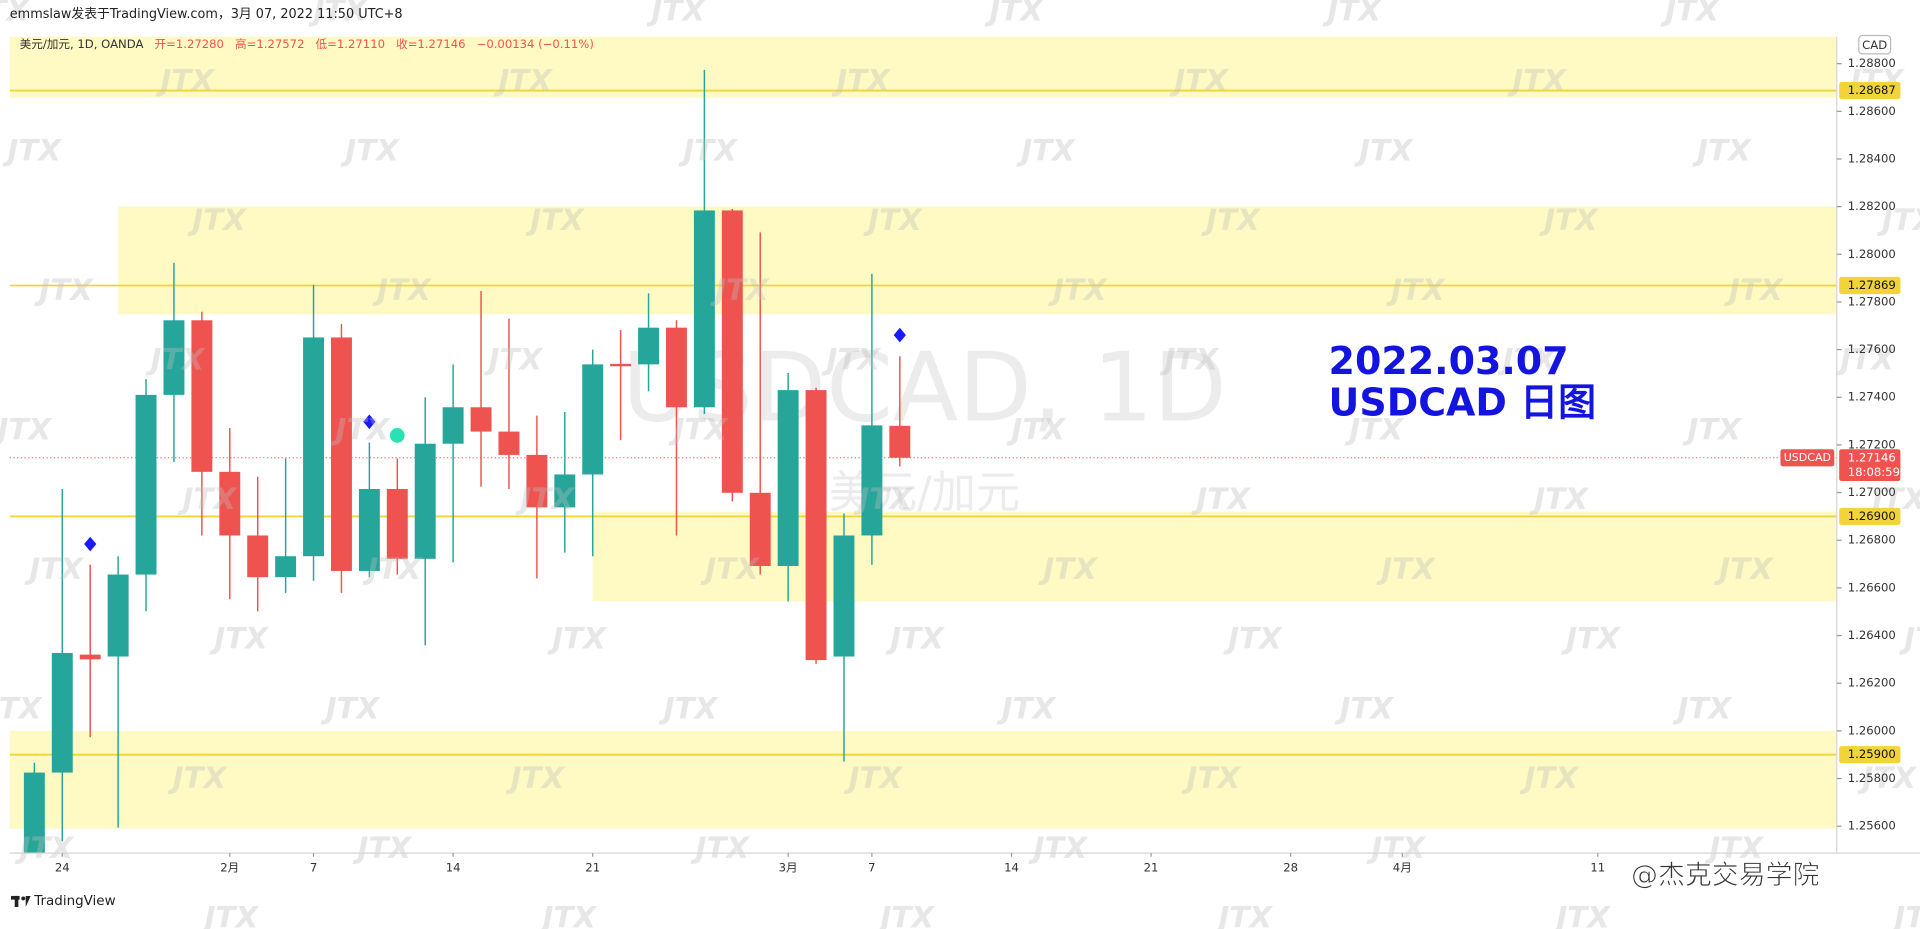 The width and height of the screenshot is (1920, 929). Describe the element at coordinates (1872, 730) in the screenshot. I see `y-tick-label: 1.26000` at that location.